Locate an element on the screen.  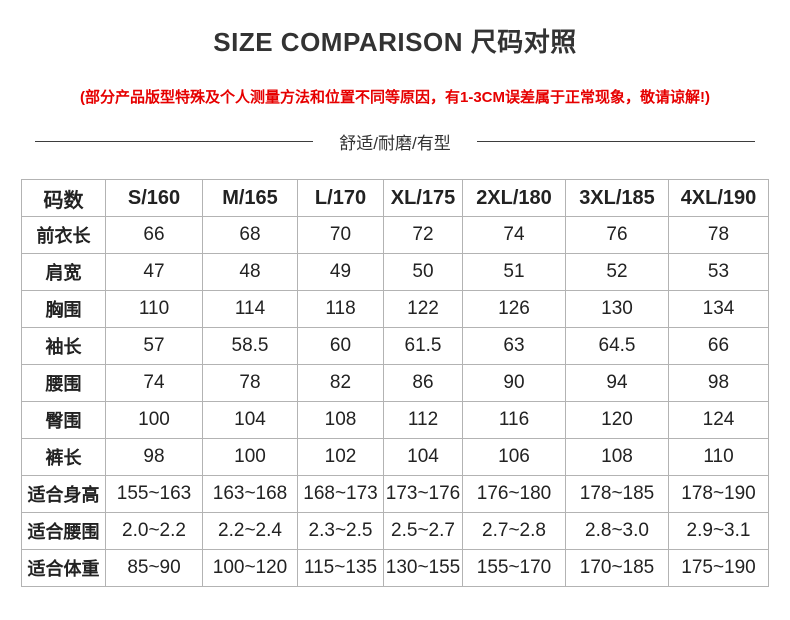
table-row: 肩宽 47 48 49 50 51 52 53 is located at coordinates (395, 272).